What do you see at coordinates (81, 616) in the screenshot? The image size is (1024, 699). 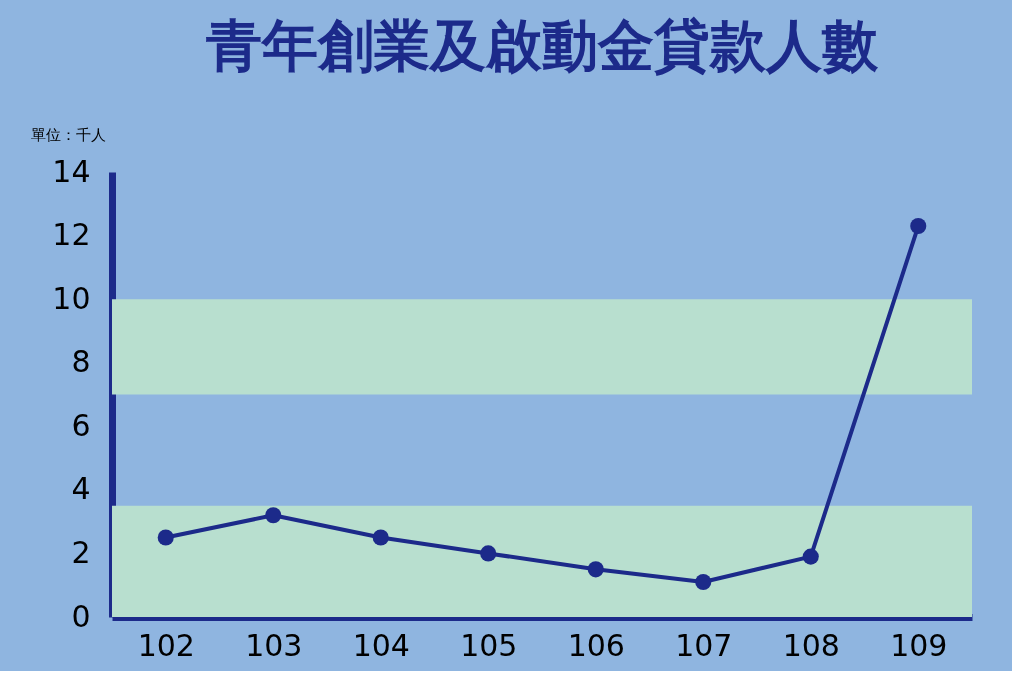 I see `y-tick-label: 0` at bounding box center [81, 616].